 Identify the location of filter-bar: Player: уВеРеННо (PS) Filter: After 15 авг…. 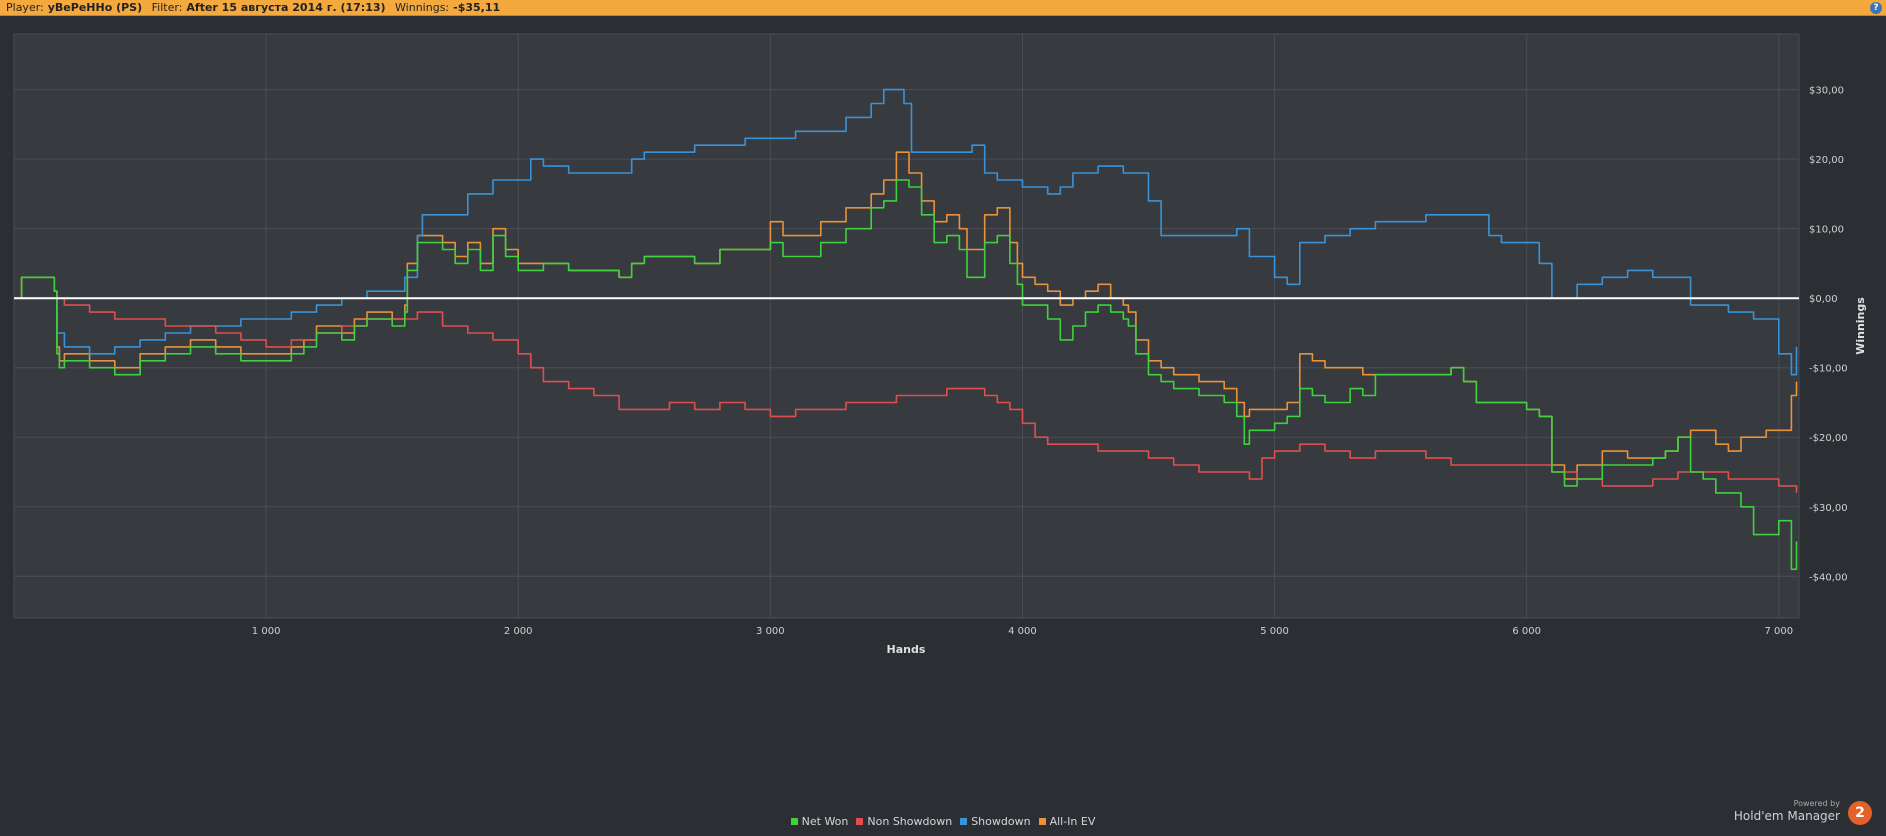
(943, 8).